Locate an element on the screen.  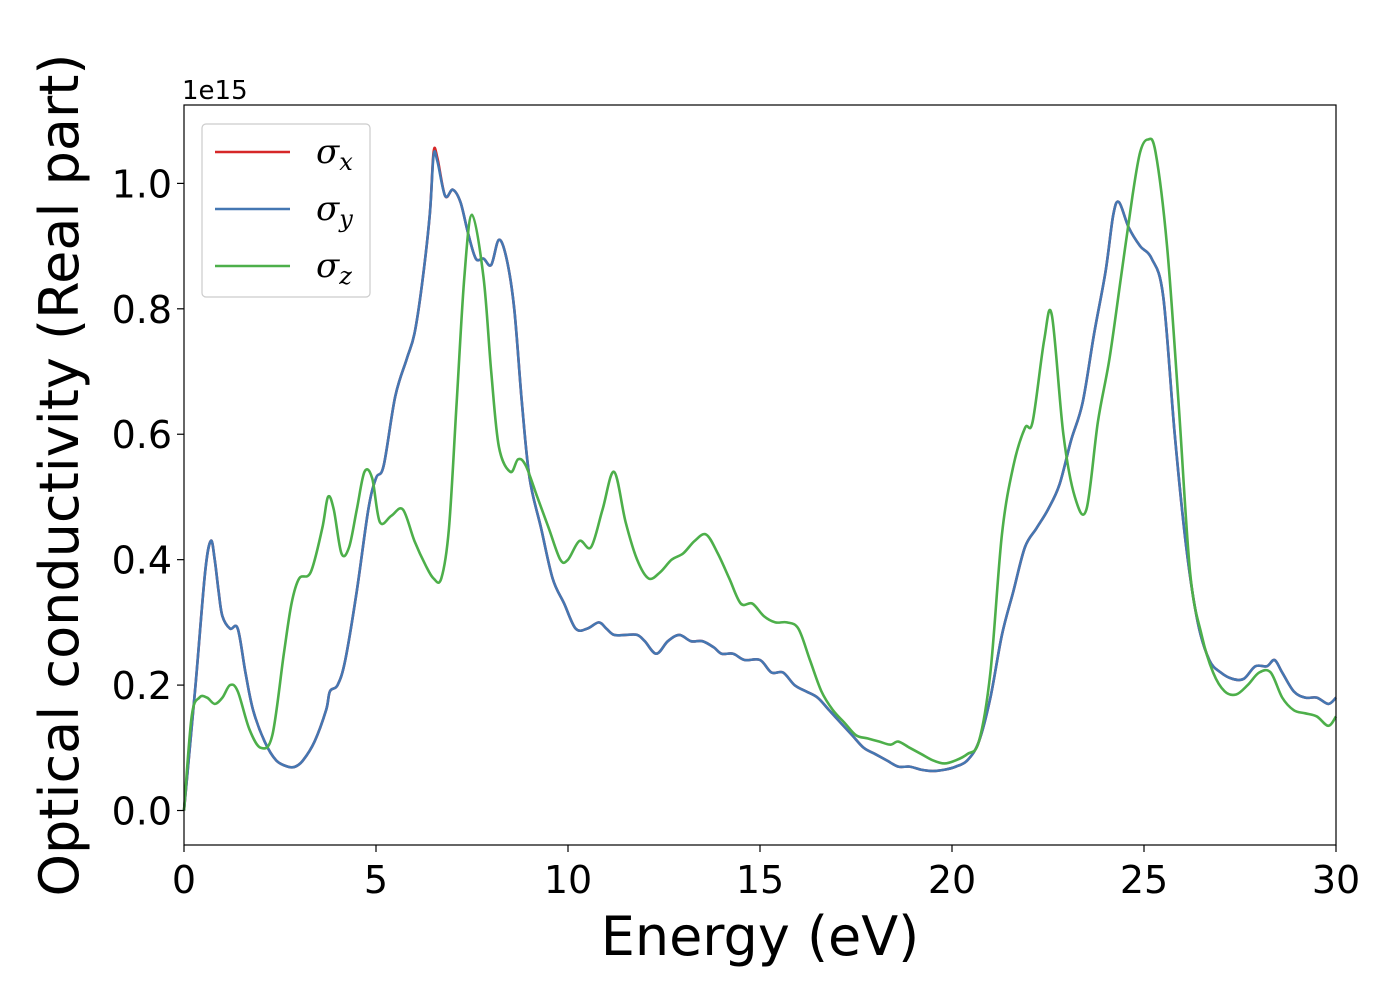
y-tick-label: 1.0 is located at coordinates (142, 184).